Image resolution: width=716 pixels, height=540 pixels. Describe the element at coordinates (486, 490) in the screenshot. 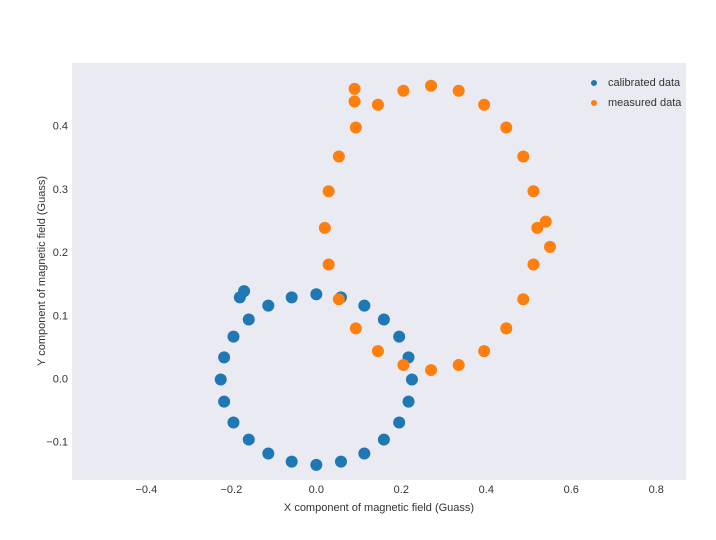

I see `x-tick-label: 0.4` at that location.